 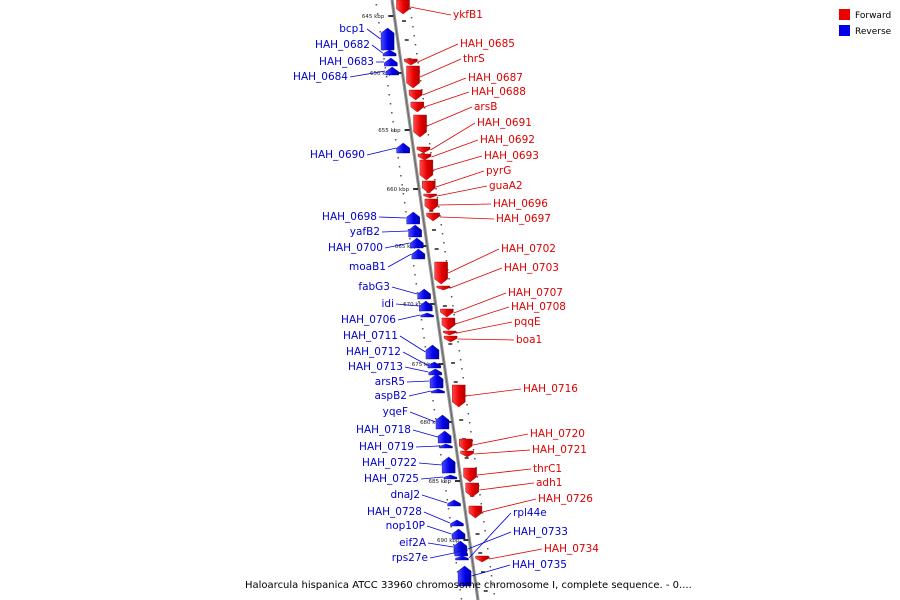 What do you see at coordinates (873, 32) in the screenshot?
I see `legend-reverse-label: Reverse` at bounding box center [873, 32].